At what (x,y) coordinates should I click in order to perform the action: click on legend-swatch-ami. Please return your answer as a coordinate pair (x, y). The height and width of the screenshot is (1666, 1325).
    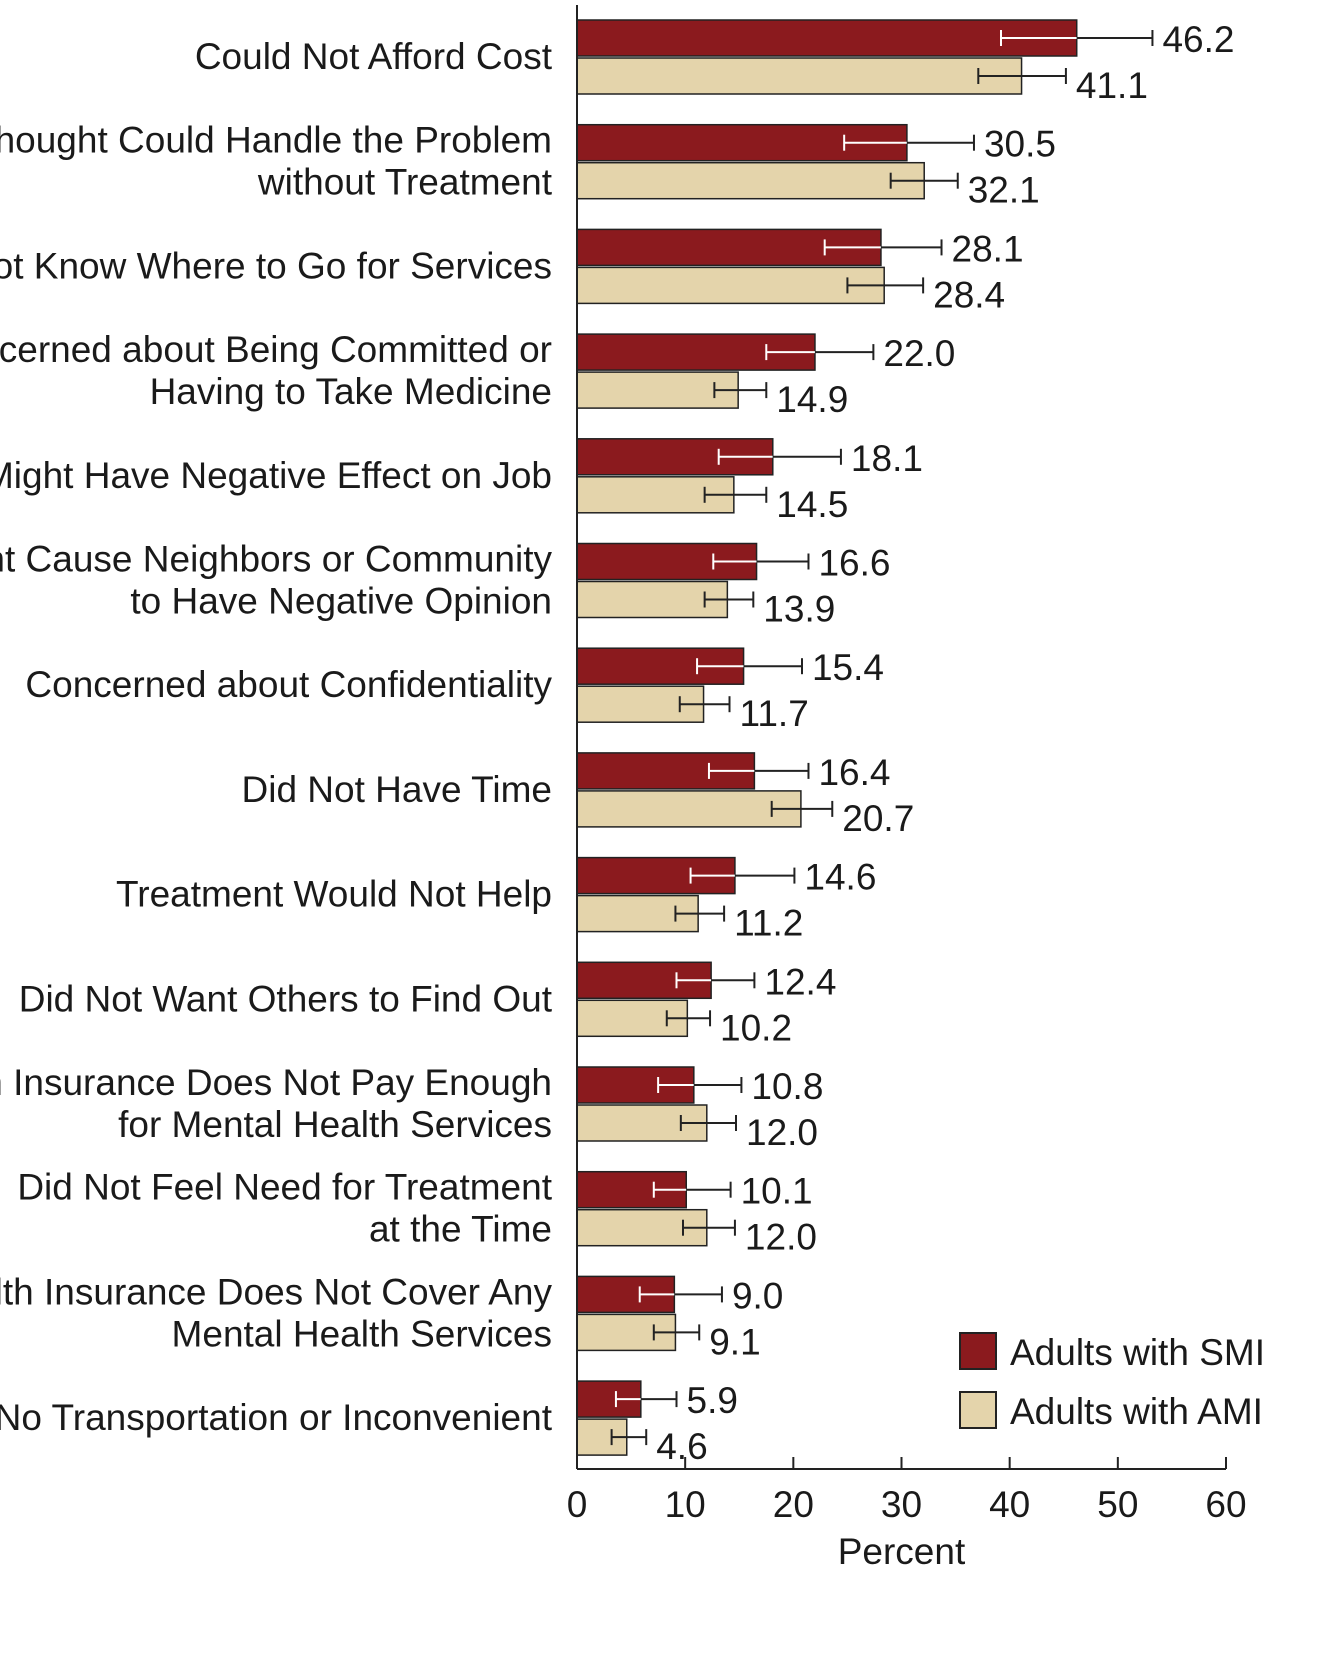
    Looking at the image, I should click on (978, 1410).